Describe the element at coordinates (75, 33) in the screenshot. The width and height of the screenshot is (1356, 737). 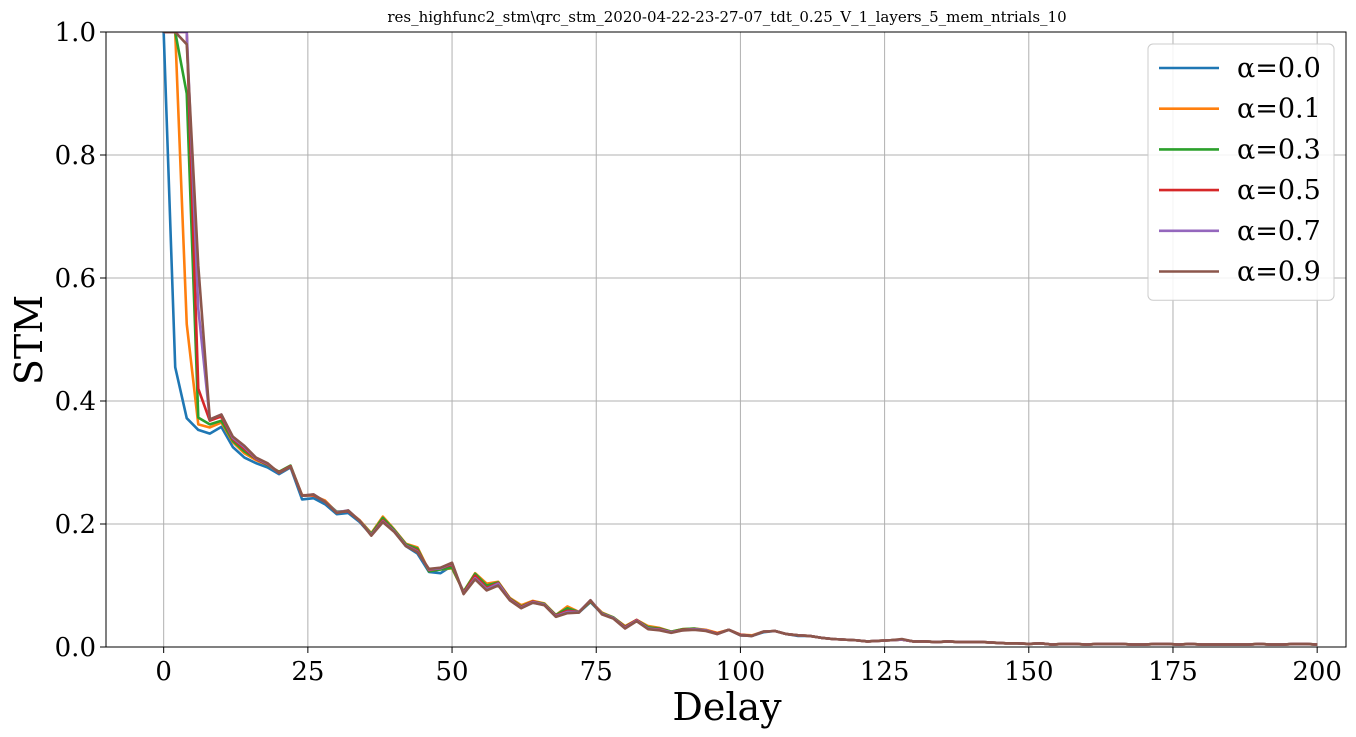
I see `y-tick-label: 1.0` at that location.